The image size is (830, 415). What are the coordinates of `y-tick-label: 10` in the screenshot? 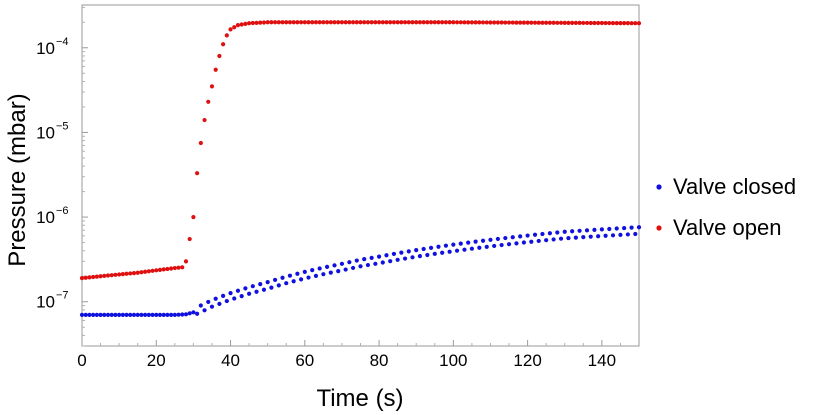 It's located at (45, 48).